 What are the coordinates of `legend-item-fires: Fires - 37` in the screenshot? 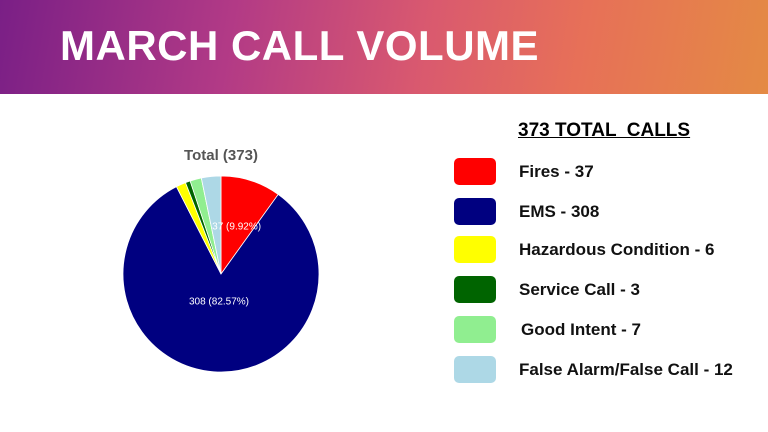 It's located at (384, 170).